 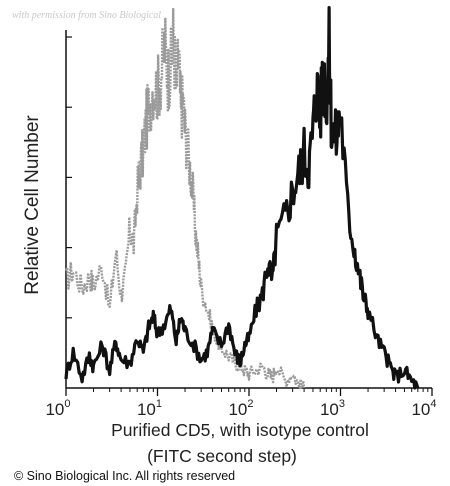 I want to click on y-axis-label: Relative Cell Number, so click(x=32, y=205).